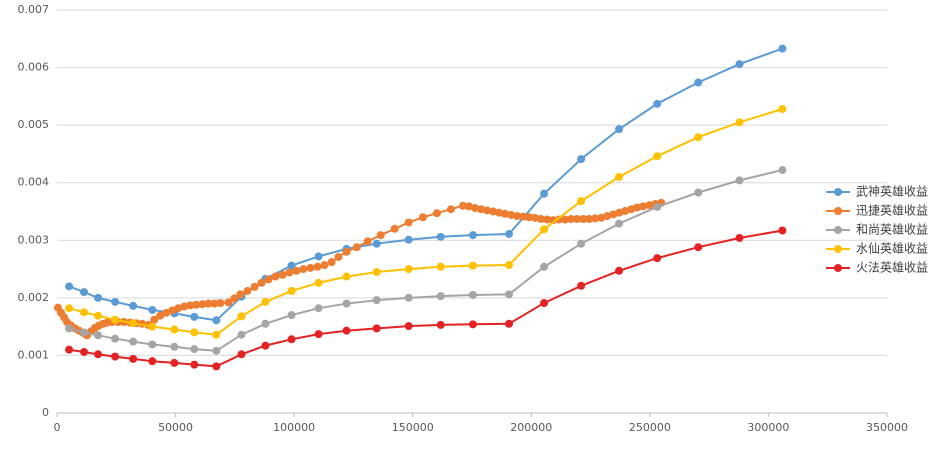 This screenshot has height=459, width=943. I want to click on legend-label: 武神英雄收益, so click(892, 191).